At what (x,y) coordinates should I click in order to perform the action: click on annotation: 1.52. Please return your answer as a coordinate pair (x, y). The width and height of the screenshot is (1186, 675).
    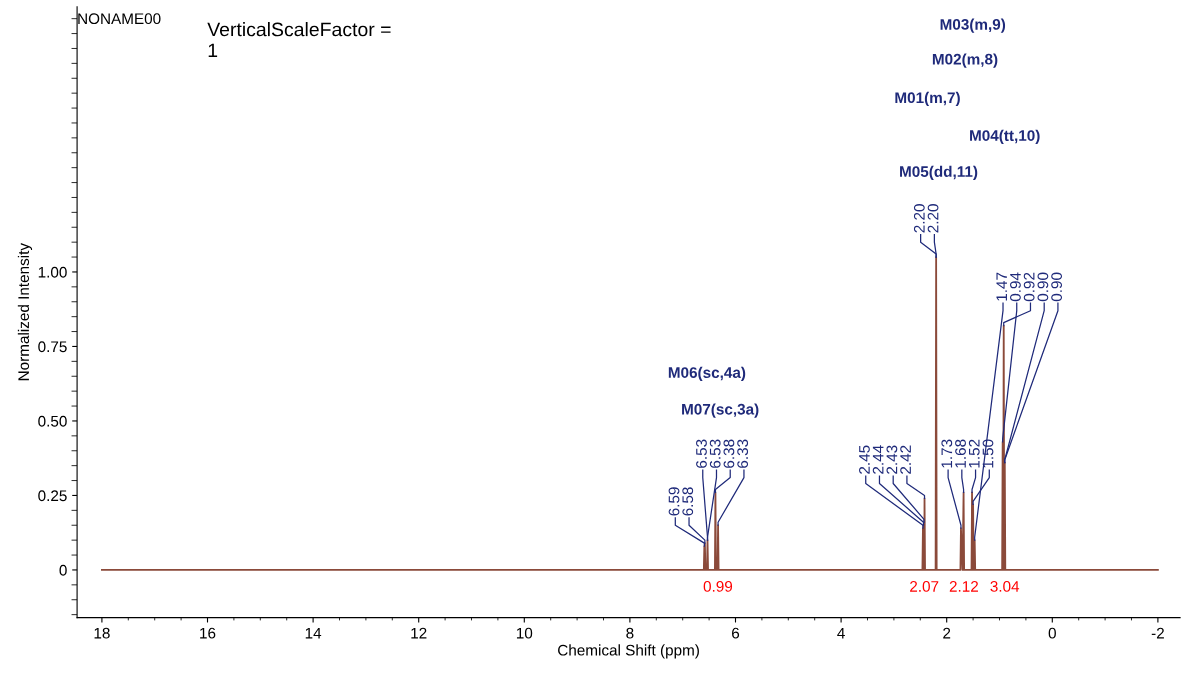
    Looking at the image, I should click on (974, 453).